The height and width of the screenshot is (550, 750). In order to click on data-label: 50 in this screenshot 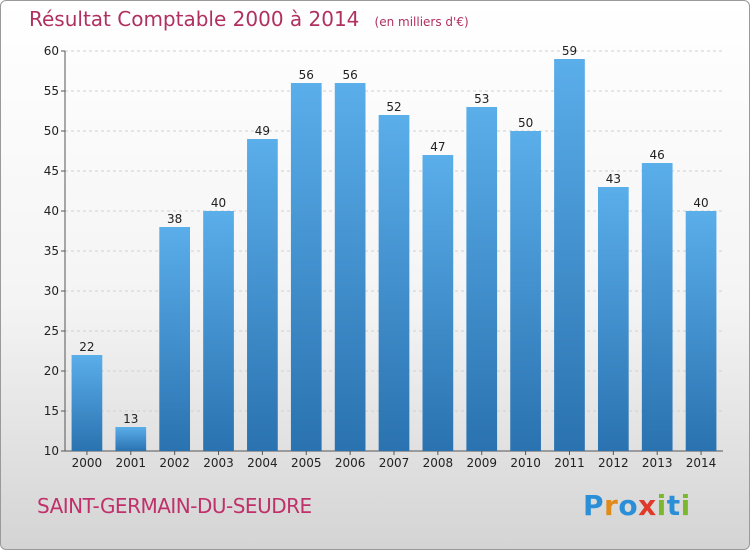, I will do `click(525, 123)`.